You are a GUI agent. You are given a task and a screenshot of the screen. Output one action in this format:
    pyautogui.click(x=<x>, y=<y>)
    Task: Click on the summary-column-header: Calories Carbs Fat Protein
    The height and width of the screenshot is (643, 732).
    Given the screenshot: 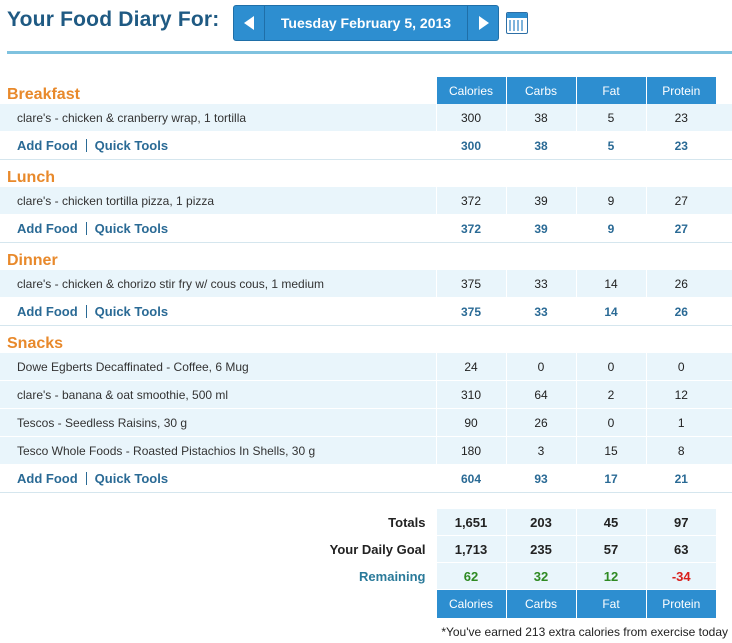 What is the action you would take?
    pyautogui.click(x=366, y=603)
    